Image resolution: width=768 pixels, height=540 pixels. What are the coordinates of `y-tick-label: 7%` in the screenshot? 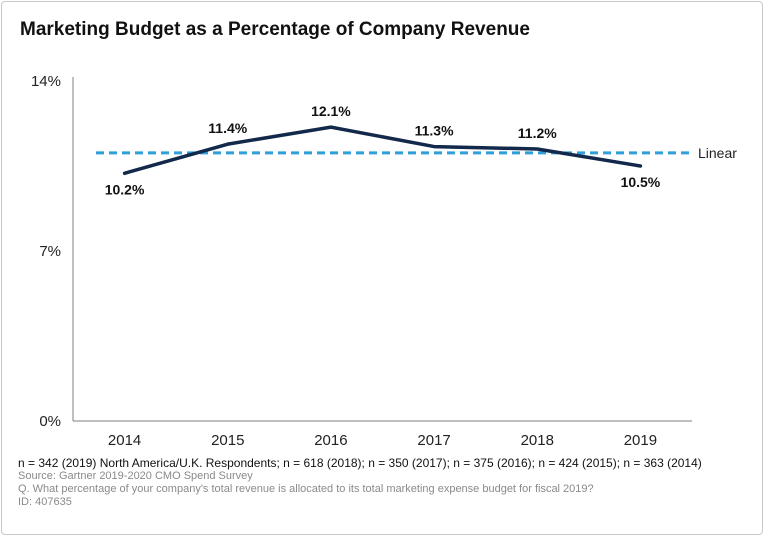 It's located at (50, 251).